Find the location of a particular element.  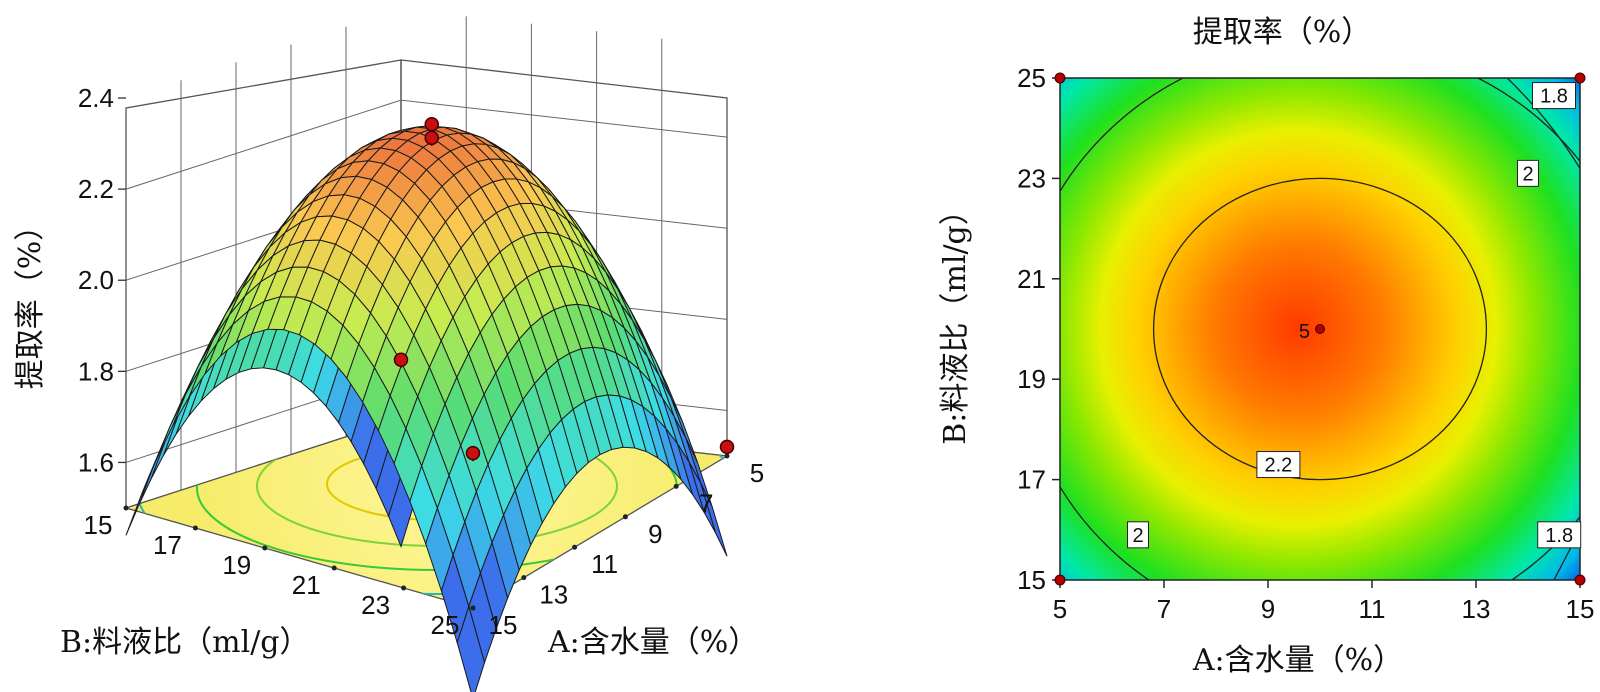

design-points is located at coordinates (564, 289).